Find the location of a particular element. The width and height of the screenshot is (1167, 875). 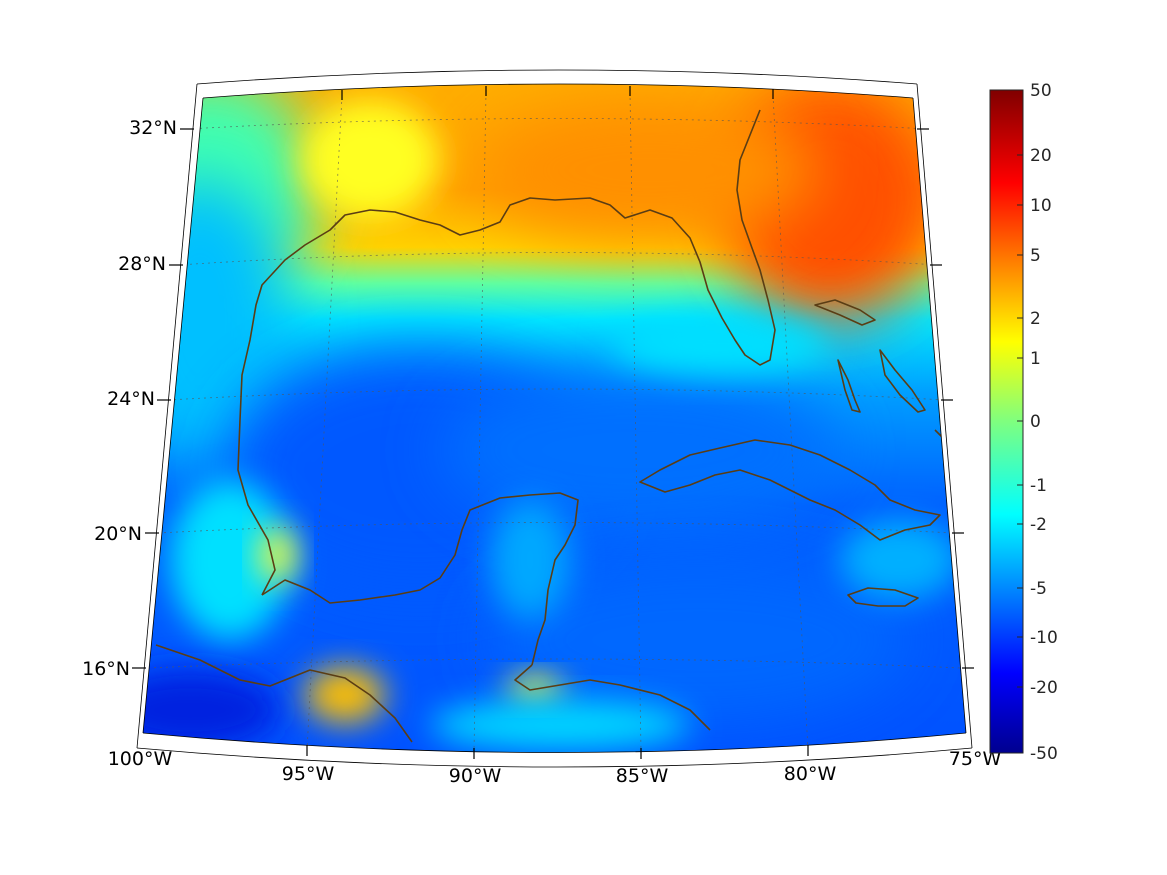

lon-label-90w: 90°W is located at coordinates (475, 776).